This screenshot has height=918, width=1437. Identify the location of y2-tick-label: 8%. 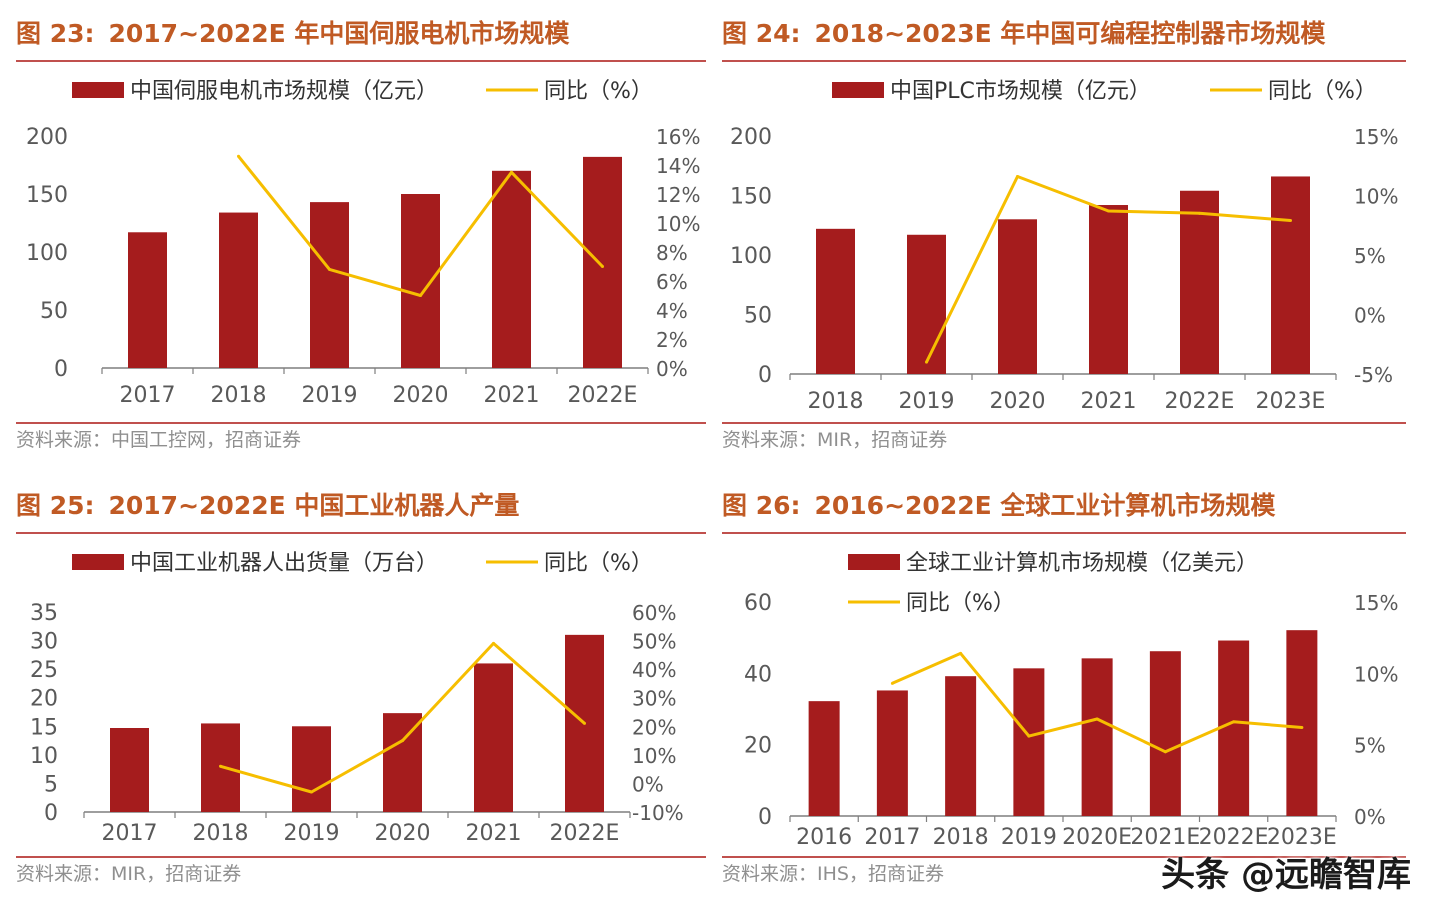
(672, 253).